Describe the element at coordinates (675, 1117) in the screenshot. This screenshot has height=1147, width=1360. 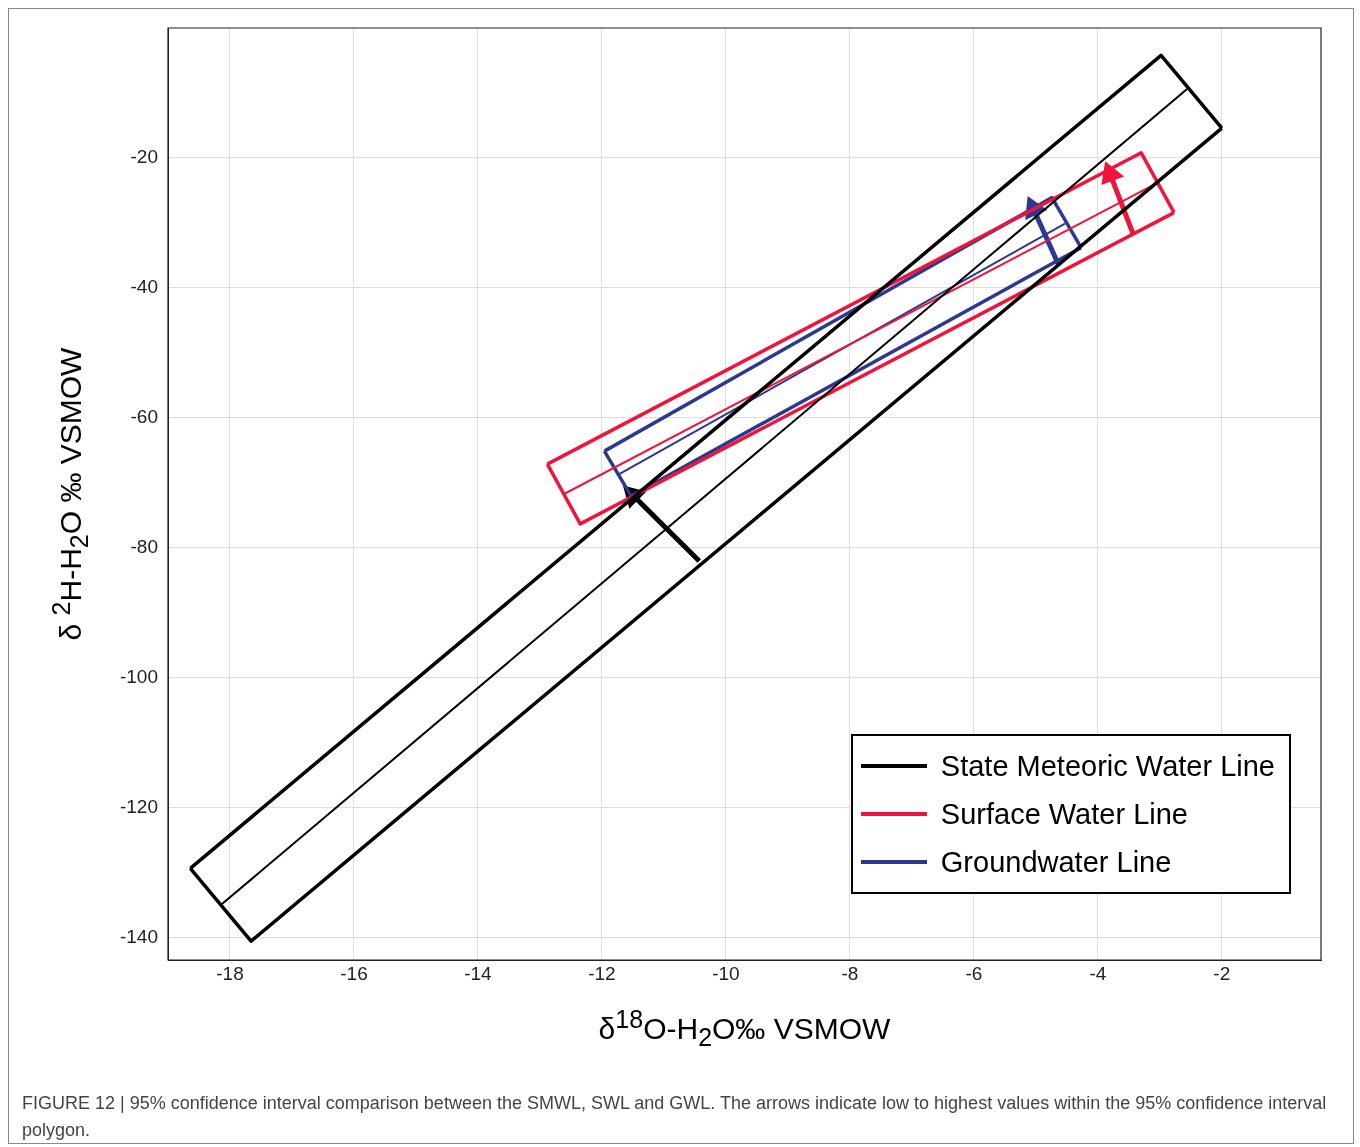
I see `caption: FIGURE 12 | 95% confidence interval comparison between the SMWL, SWL and GWL. The arrows indicate low to highest values within the 95% confidence interval polygon.` at that location.